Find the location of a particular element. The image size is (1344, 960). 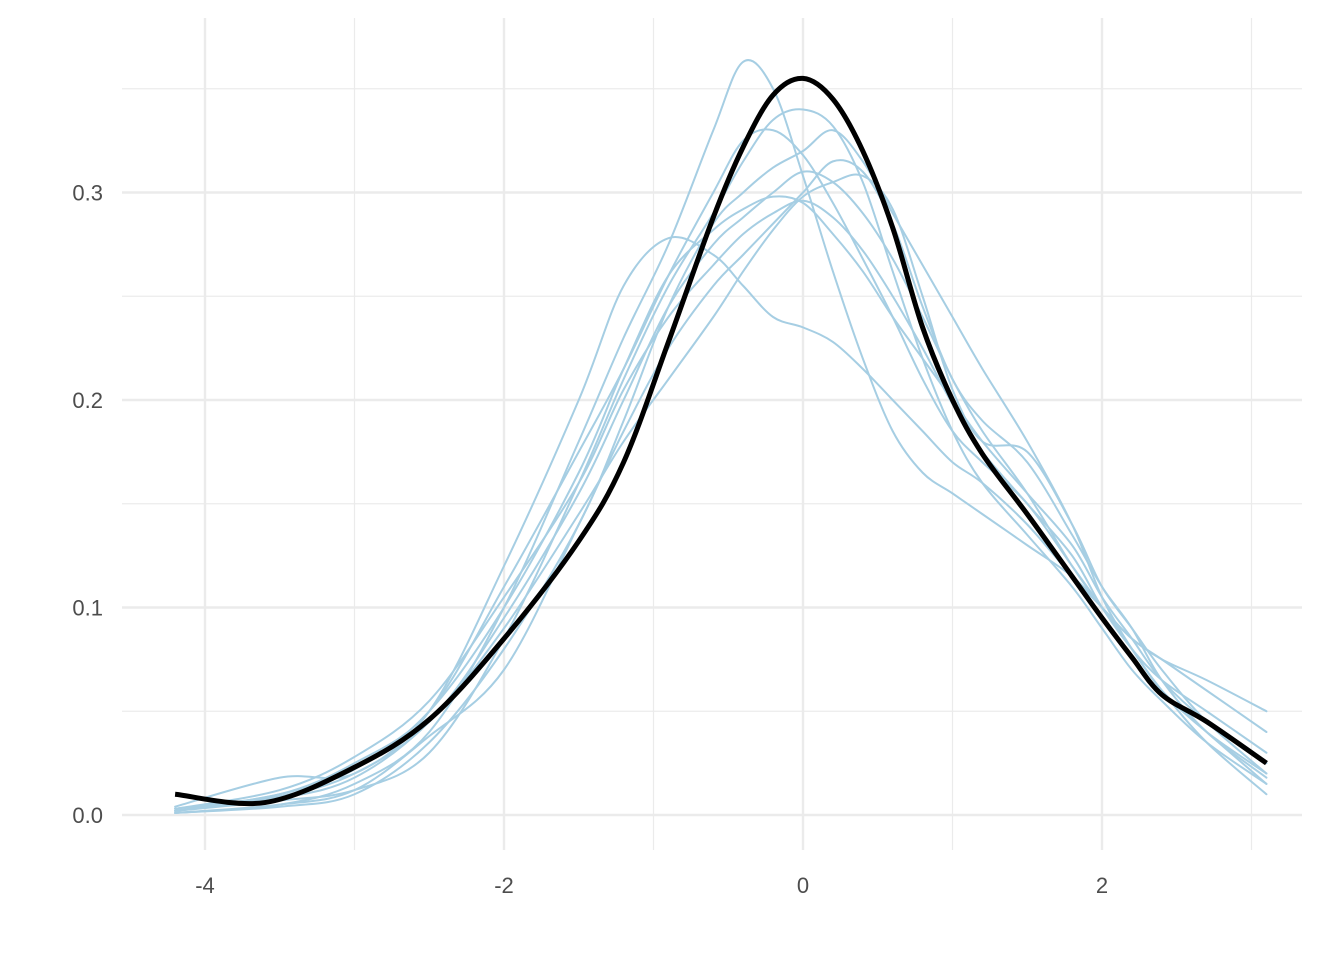

x-axis: -4 -2 0 2 is located at coordinates (651, 885).